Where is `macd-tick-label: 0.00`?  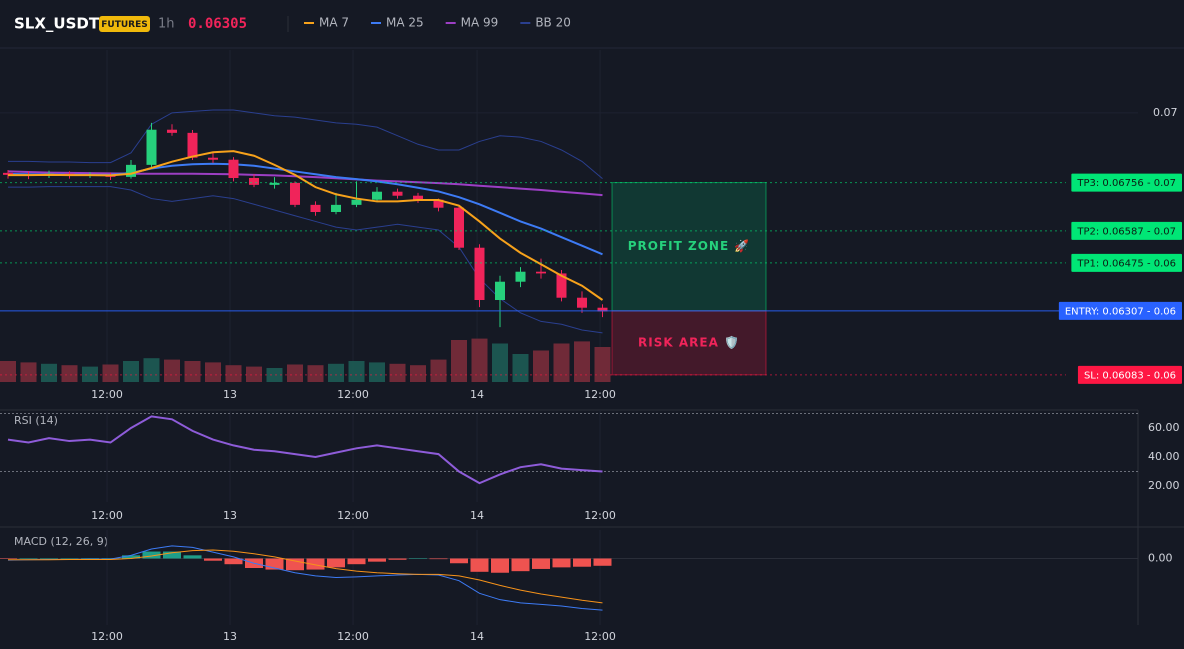
macd-tick-label: 0.00 is located at coordinates (1160, 558).